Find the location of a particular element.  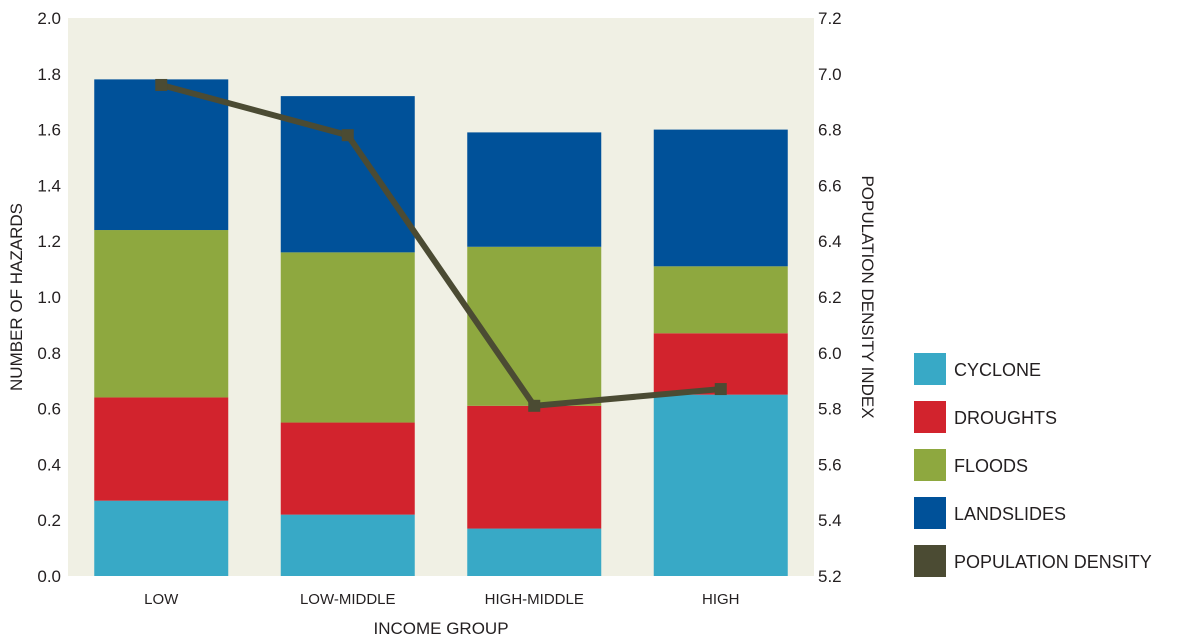

y2-tick-label: 5.6 is located at coordinates (830, 464).